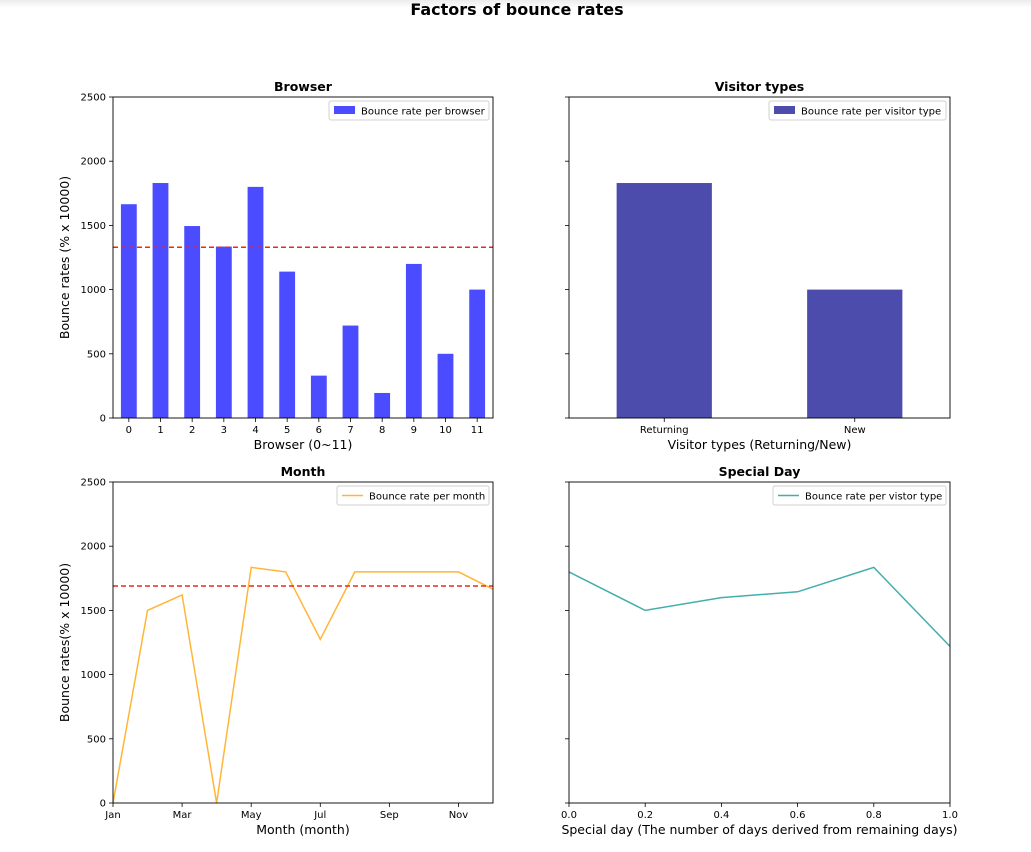 This screenshot has width=1031, height=852. What do you see at coordinates (303, 86) in the screenshot?
I see `panel-title: Browser` at bounding box center [303, 86].